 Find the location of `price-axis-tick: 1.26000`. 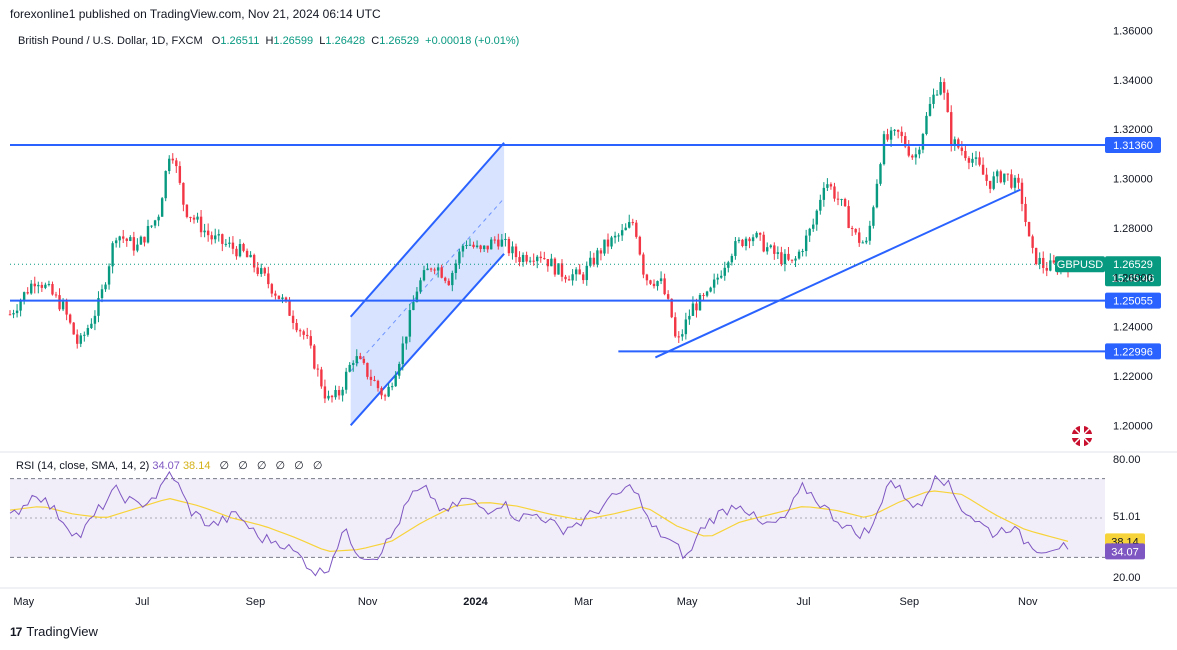

price-axis-tick: 1.26000 is located at coordinates (1133, 278).